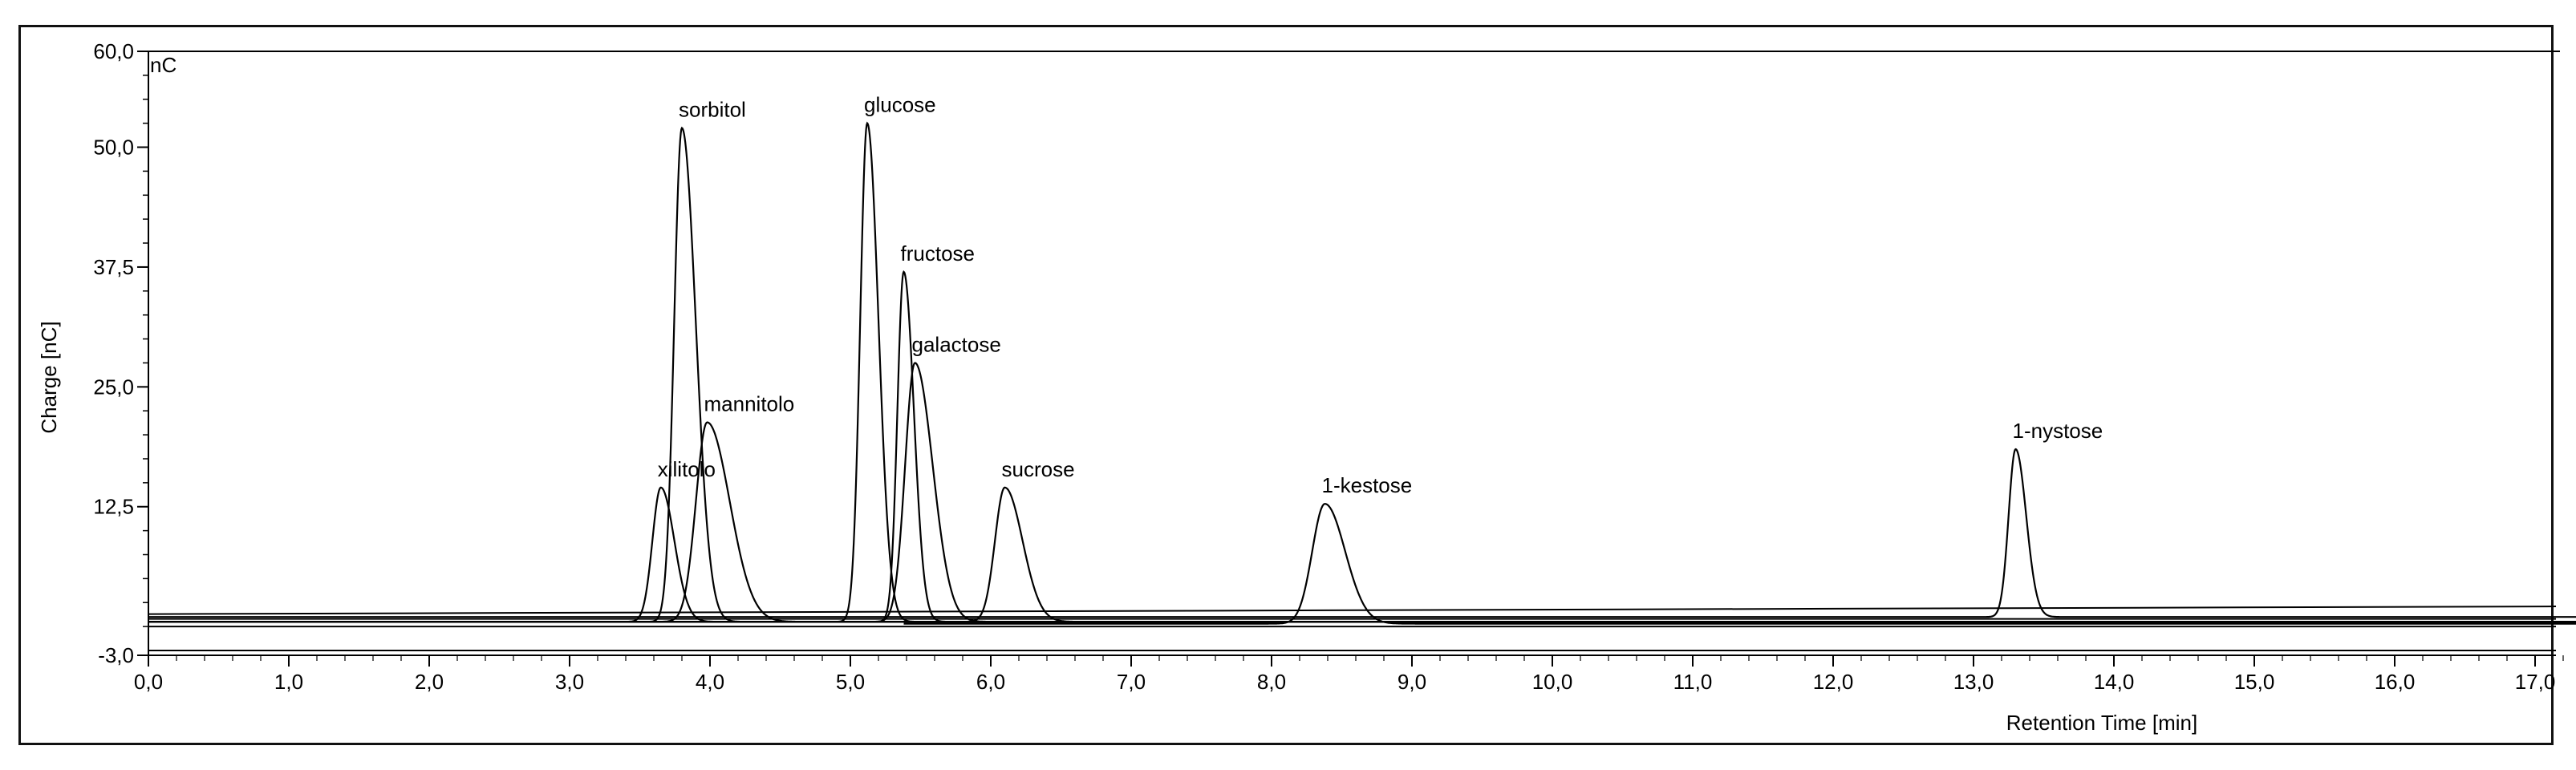  Describe the element at coordinates (1739, 564) in the screenshot. I see `trace-1-kestose` at that location.